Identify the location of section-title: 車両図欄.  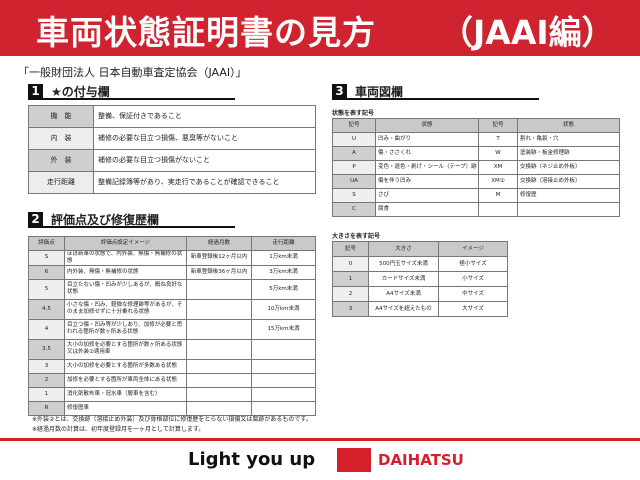
(379, 91).